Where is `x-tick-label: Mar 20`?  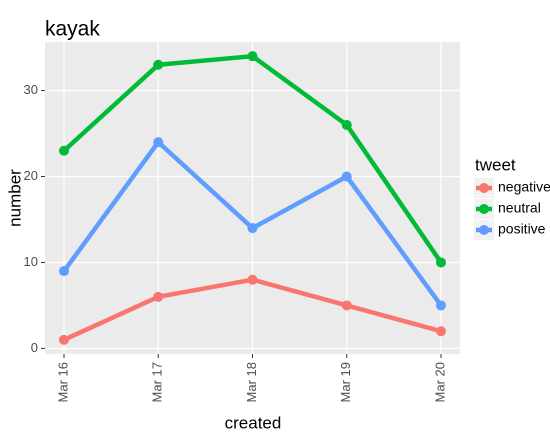 x-tick-label: Mar 20 is located at coordinates (439, 382).